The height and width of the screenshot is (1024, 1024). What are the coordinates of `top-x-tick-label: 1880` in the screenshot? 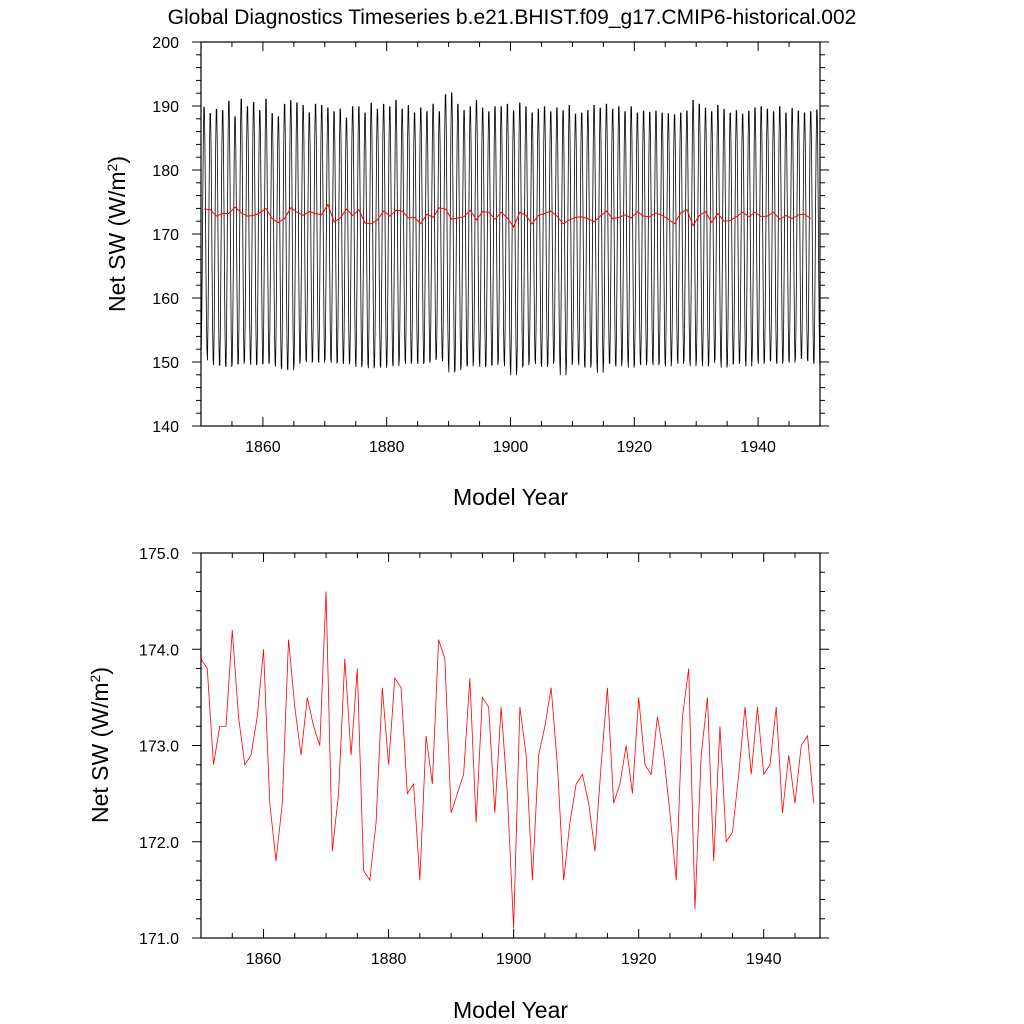 It's located at (387, 447).